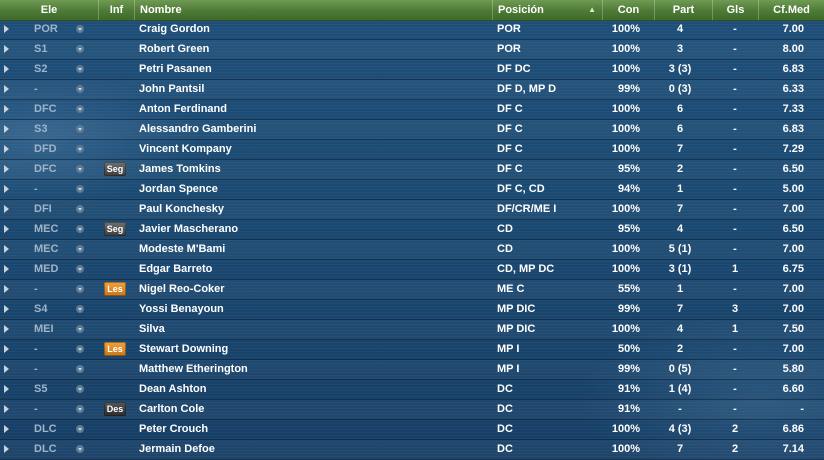 This screenshot has height=460, width=824. Describe the element at coordinates (313, 10) in the screenshot. I see `column-header-nombre: Nombre` at that location.